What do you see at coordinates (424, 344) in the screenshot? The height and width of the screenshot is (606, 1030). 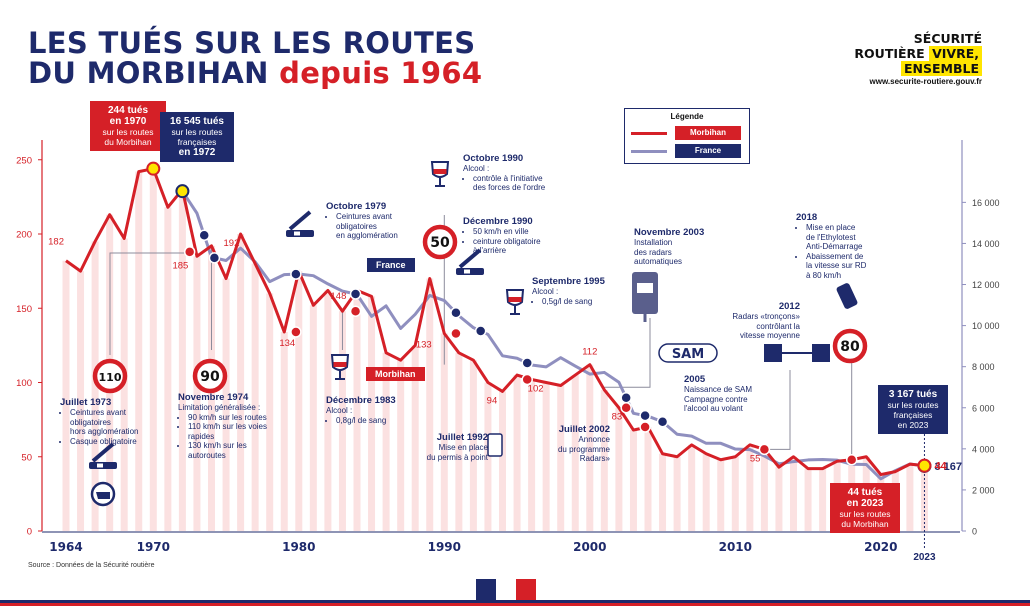 I see `point-label-m1989: 133` at bounding box center [424, 344].